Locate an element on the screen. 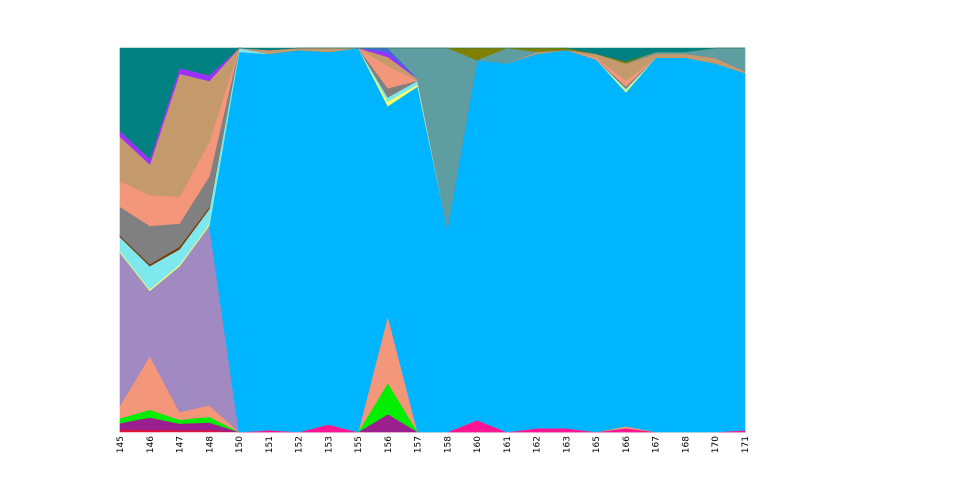 This screenshot has height=480, width=960. x-tick-label: 163 is located at coordinates (567, 444).